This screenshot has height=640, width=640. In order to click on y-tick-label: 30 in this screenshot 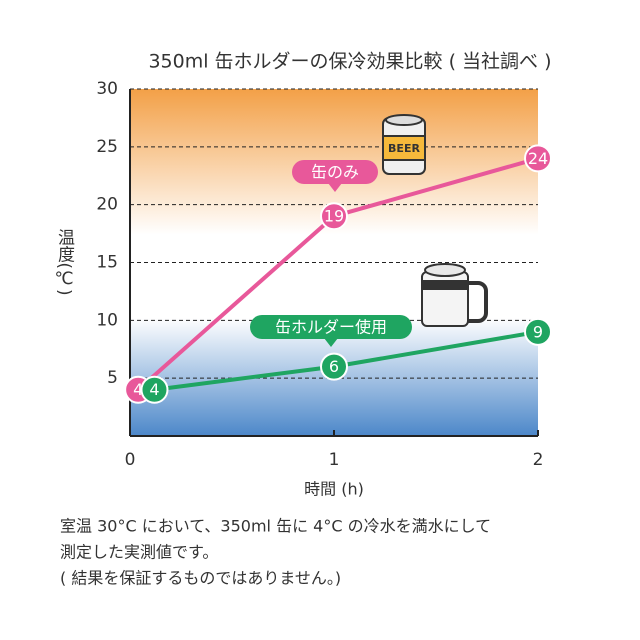, I will do `click(107, 89)`.